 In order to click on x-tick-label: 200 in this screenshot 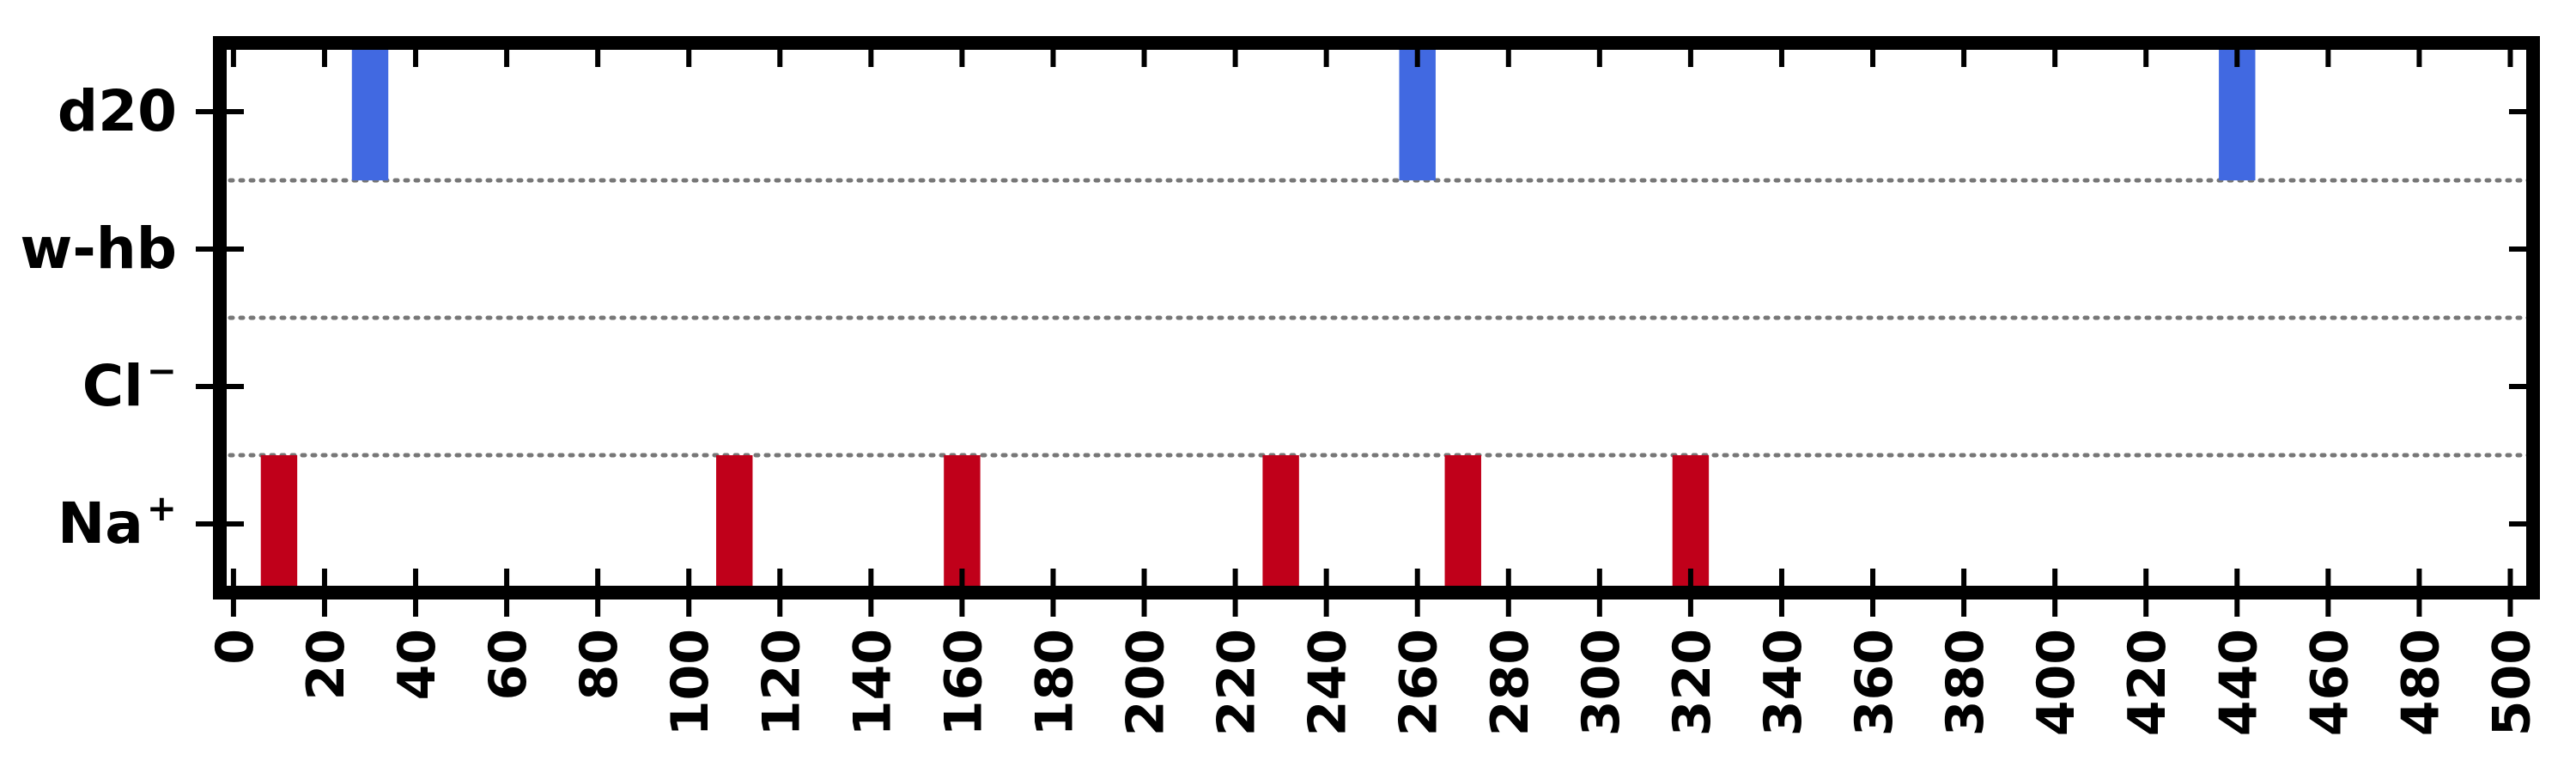, I will do `click(1146, 682)`.